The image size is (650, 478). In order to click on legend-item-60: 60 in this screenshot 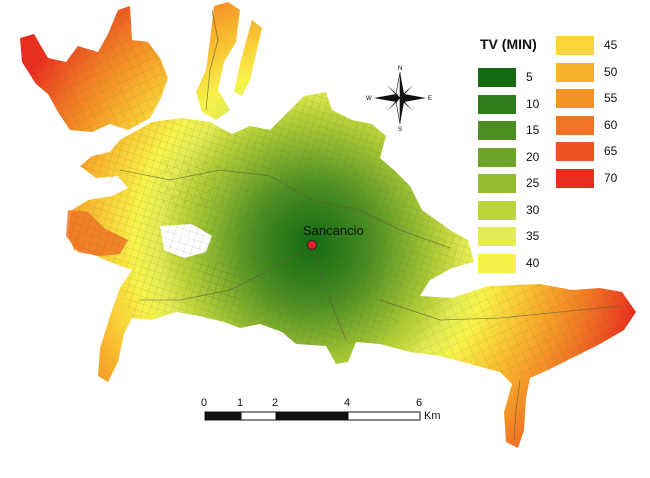, I will do `click(603, 126)`.